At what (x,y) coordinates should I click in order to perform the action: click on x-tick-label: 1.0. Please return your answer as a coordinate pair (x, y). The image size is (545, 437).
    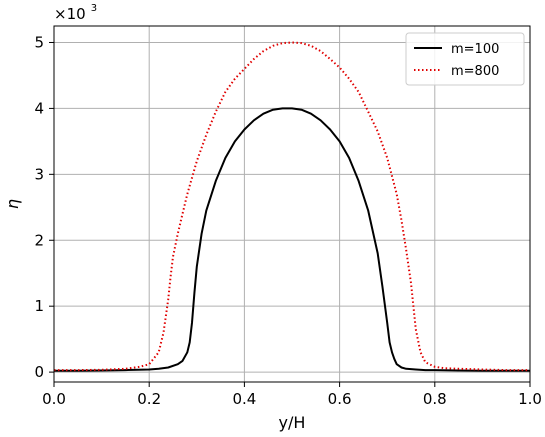
    Looking at the image, I should click on (530, 399).